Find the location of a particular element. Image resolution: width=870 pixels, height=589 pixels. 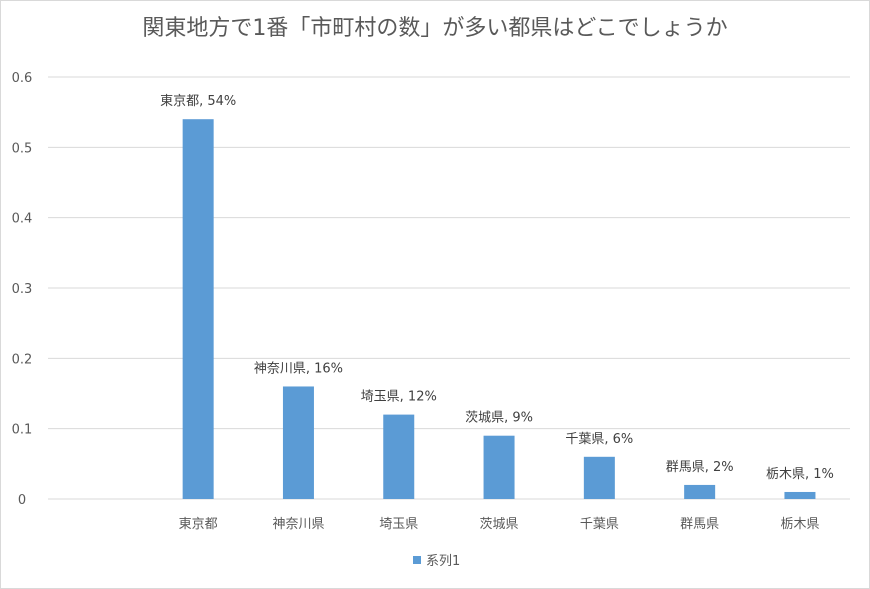

y-tick-label: 0 is located at coordinates (22, 500).